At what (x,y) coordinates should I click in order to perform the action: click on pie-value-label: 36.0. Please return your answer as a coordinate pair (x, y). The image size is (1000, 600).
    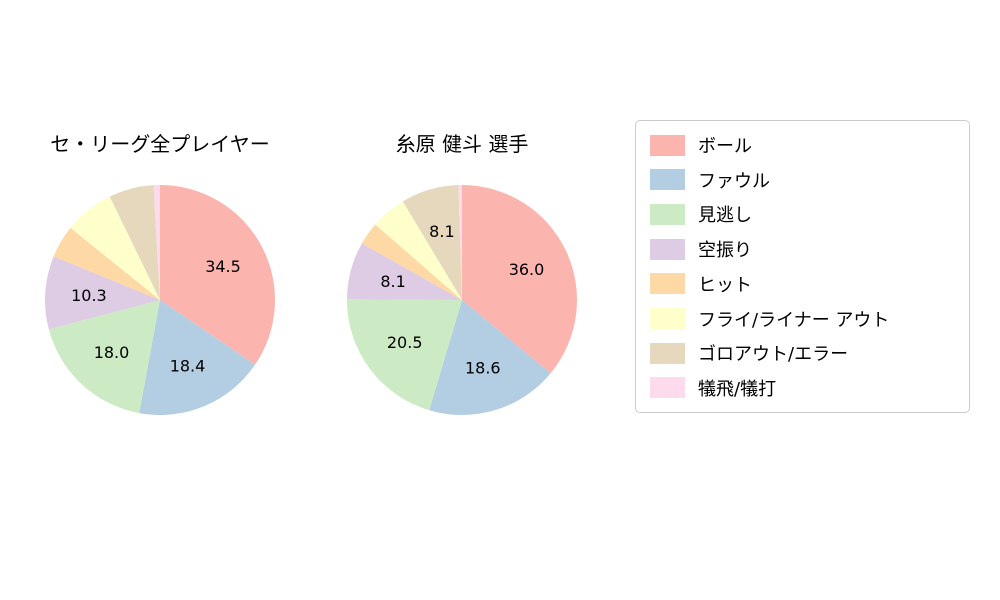
    Looking at the image, I should click on (527, 269).